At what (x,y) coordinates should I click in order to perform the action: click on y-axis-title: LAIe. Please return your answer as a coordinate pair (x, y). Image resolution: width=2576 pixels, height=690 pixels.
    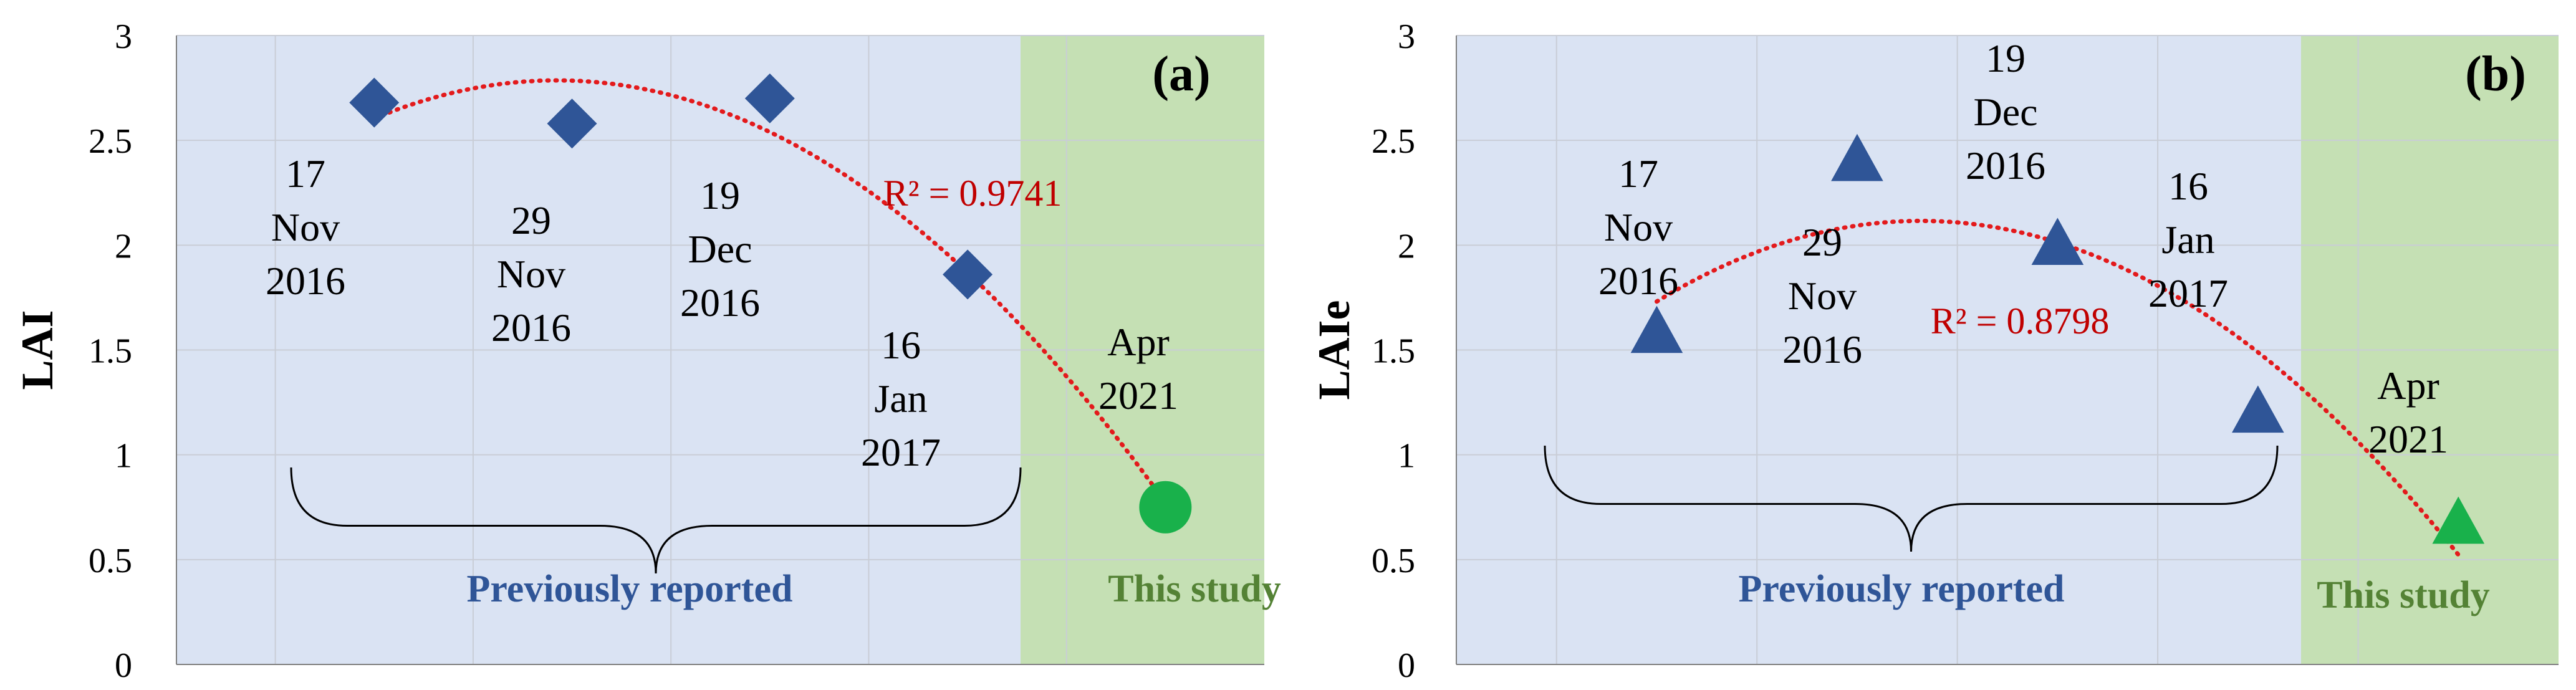
    Looking at the image, I should click on (1334, 350).